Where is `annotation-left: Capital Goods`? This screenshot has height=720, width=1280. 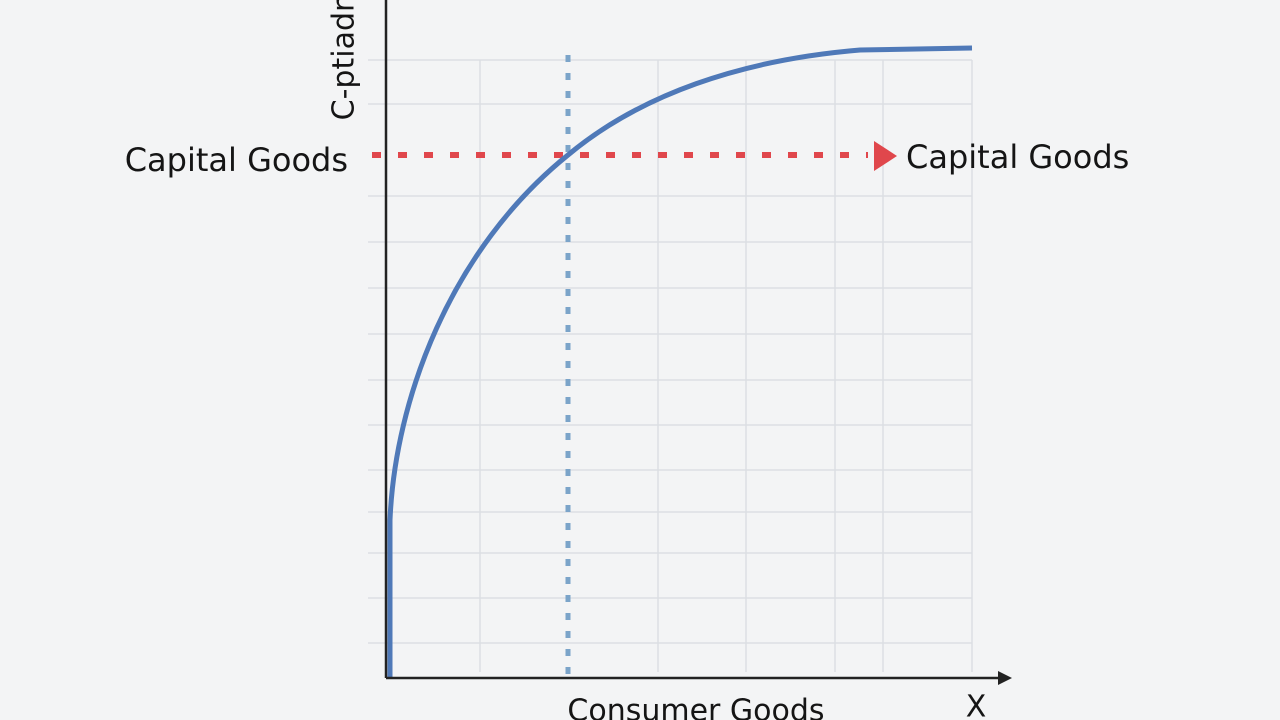 annotation-left: Capital Goods is located at coordinates (236, 160).